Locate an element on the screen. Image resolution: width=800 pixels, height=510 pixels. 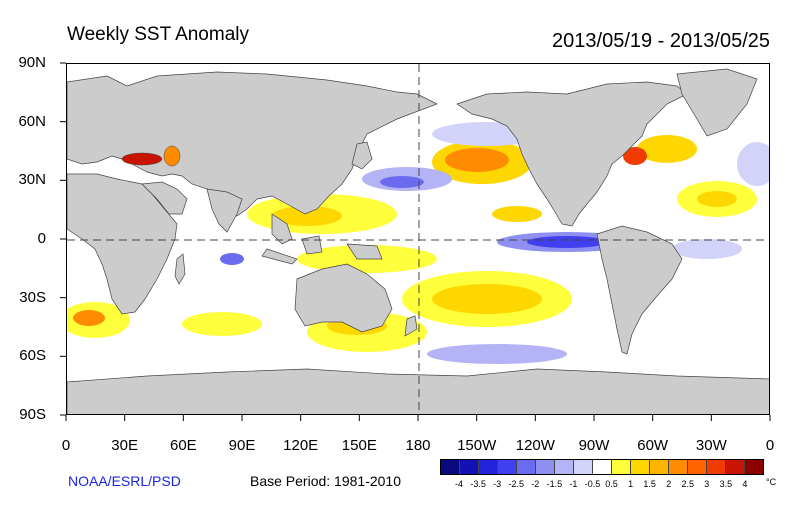
lon-label: 120W is located at coordinates (535, 445).